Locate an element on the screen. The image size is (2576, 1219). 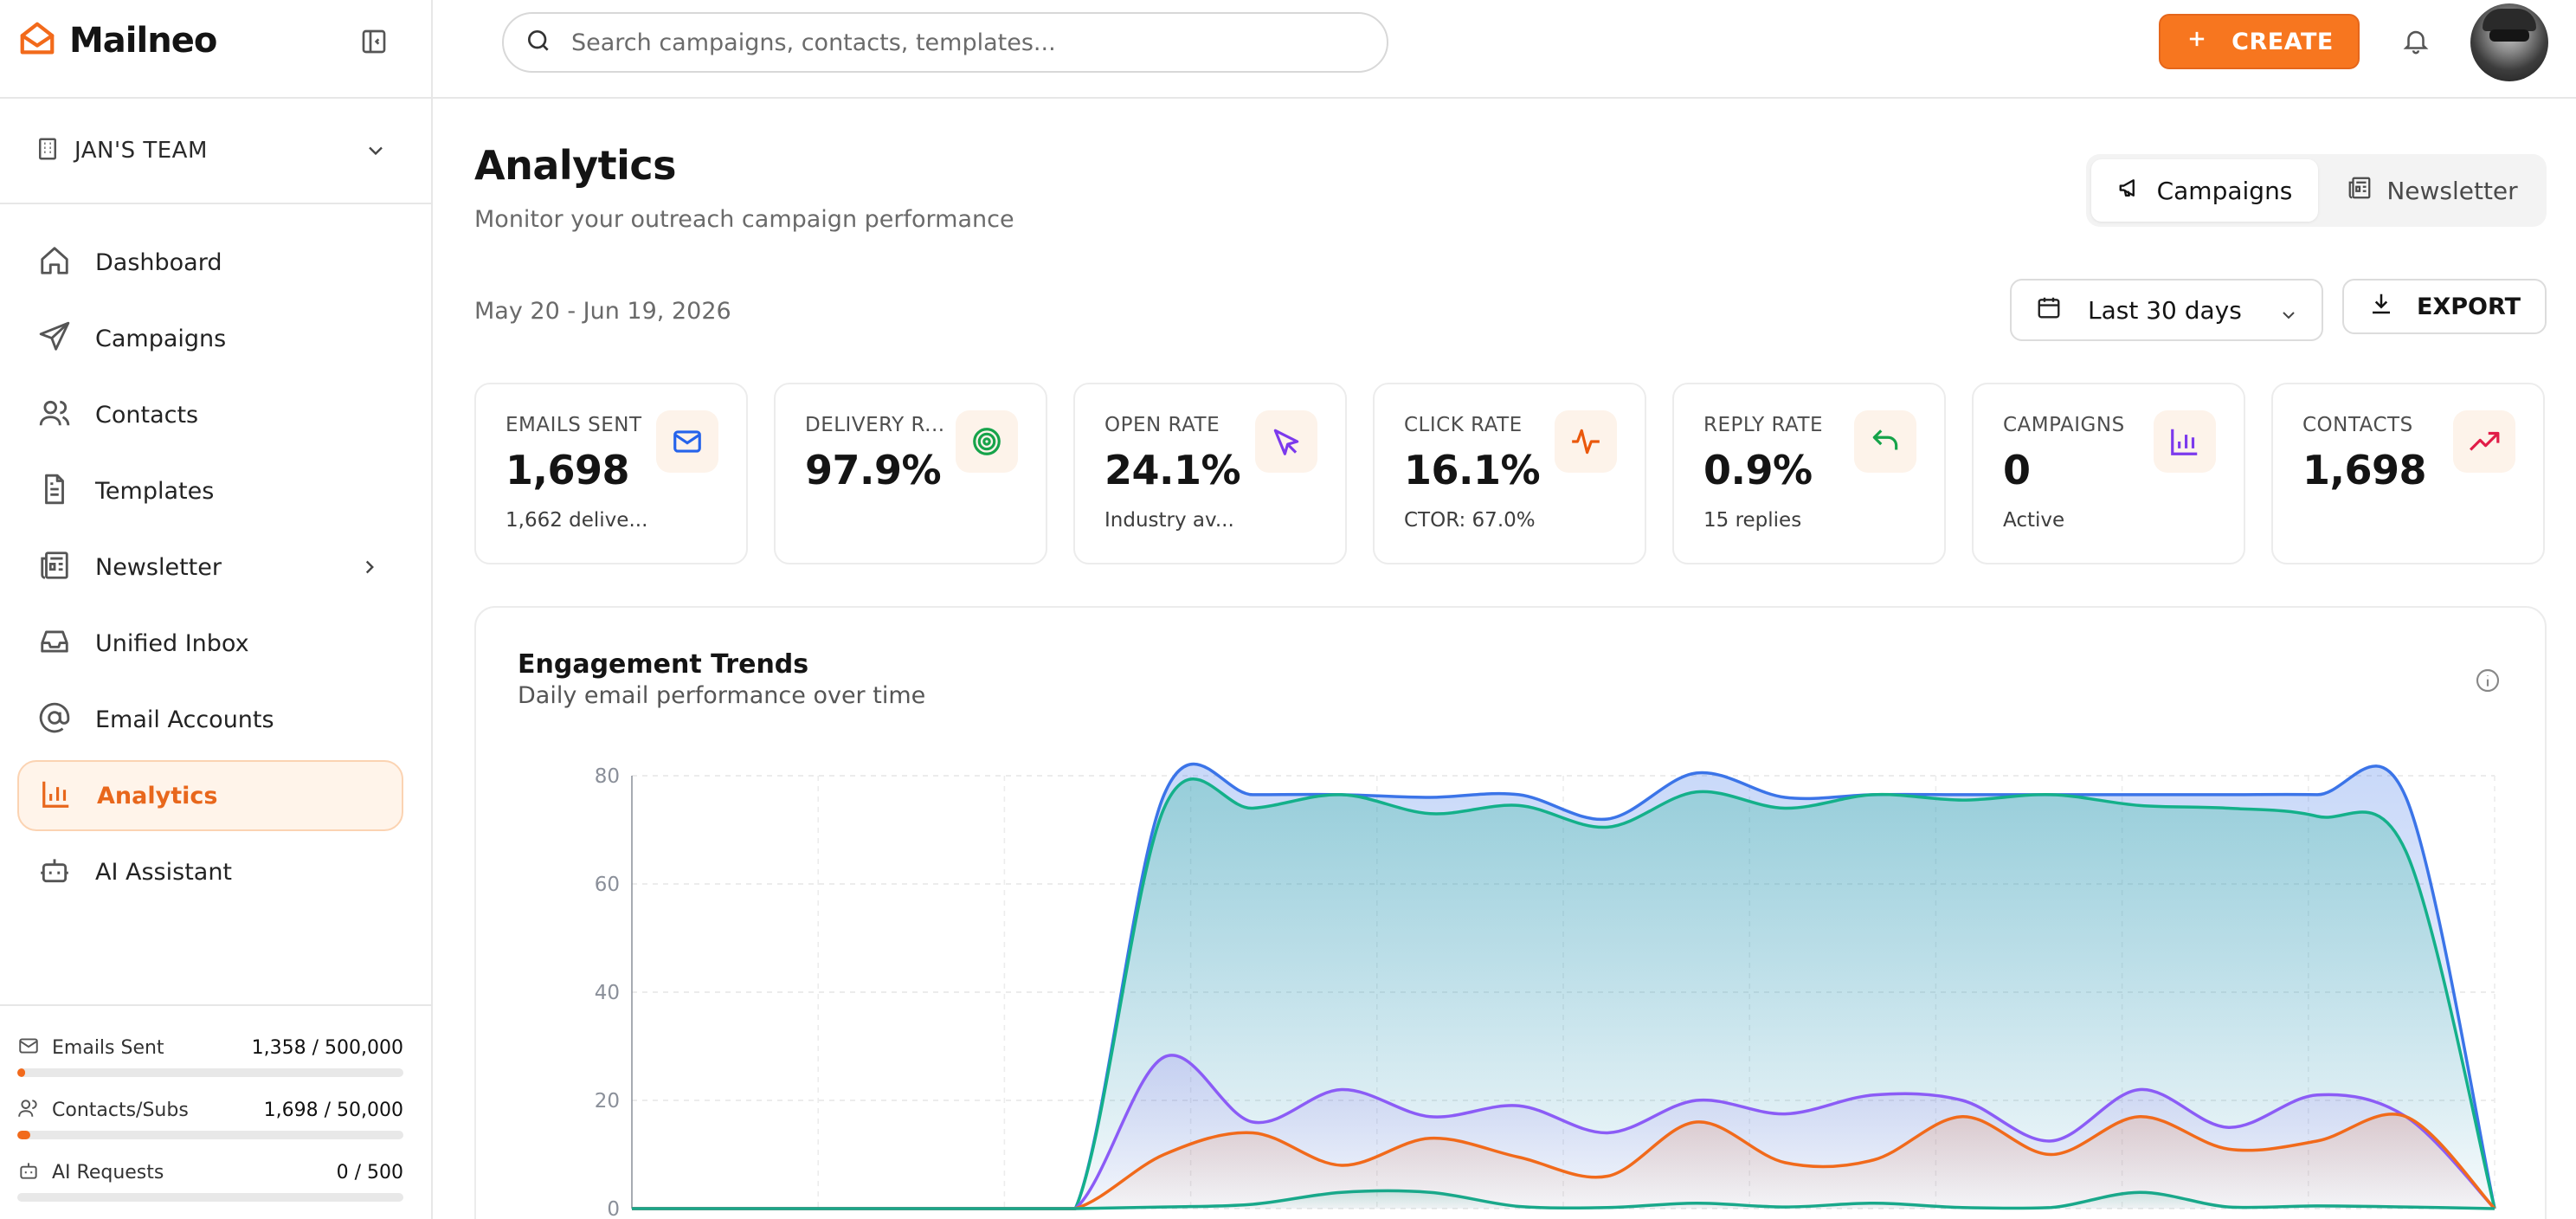
avatar is located at coordinates (2509, 42).